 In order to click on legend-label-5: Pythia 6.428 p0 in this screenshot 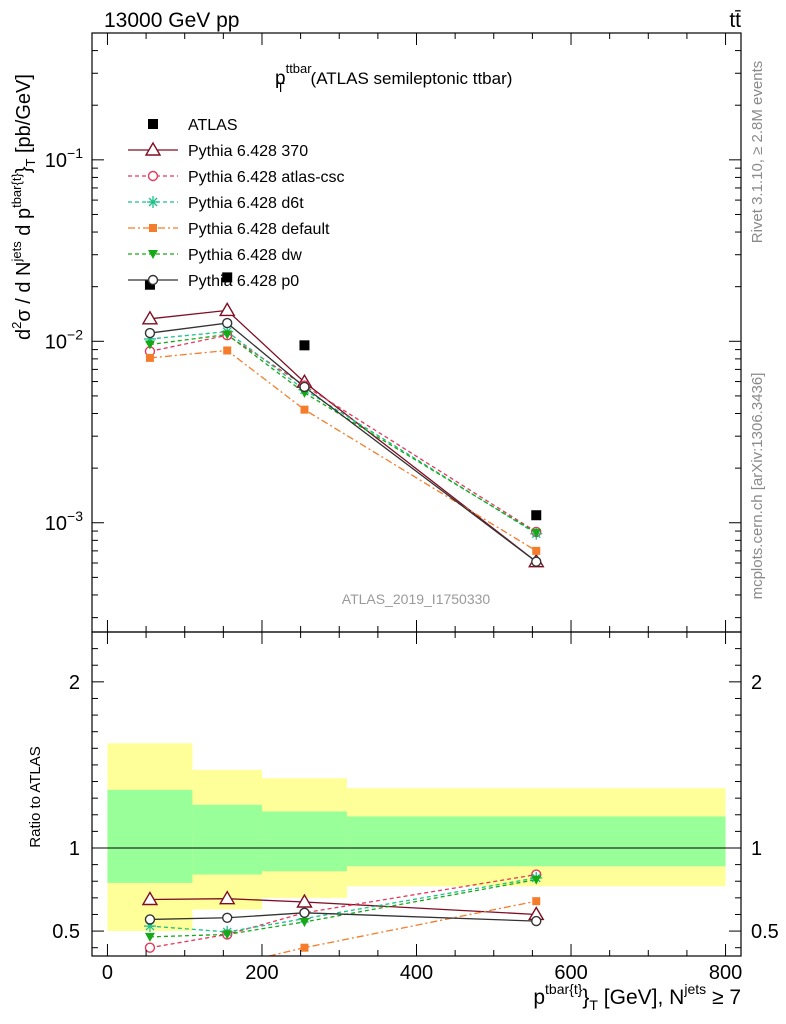, I will do `click(243, 281)`.